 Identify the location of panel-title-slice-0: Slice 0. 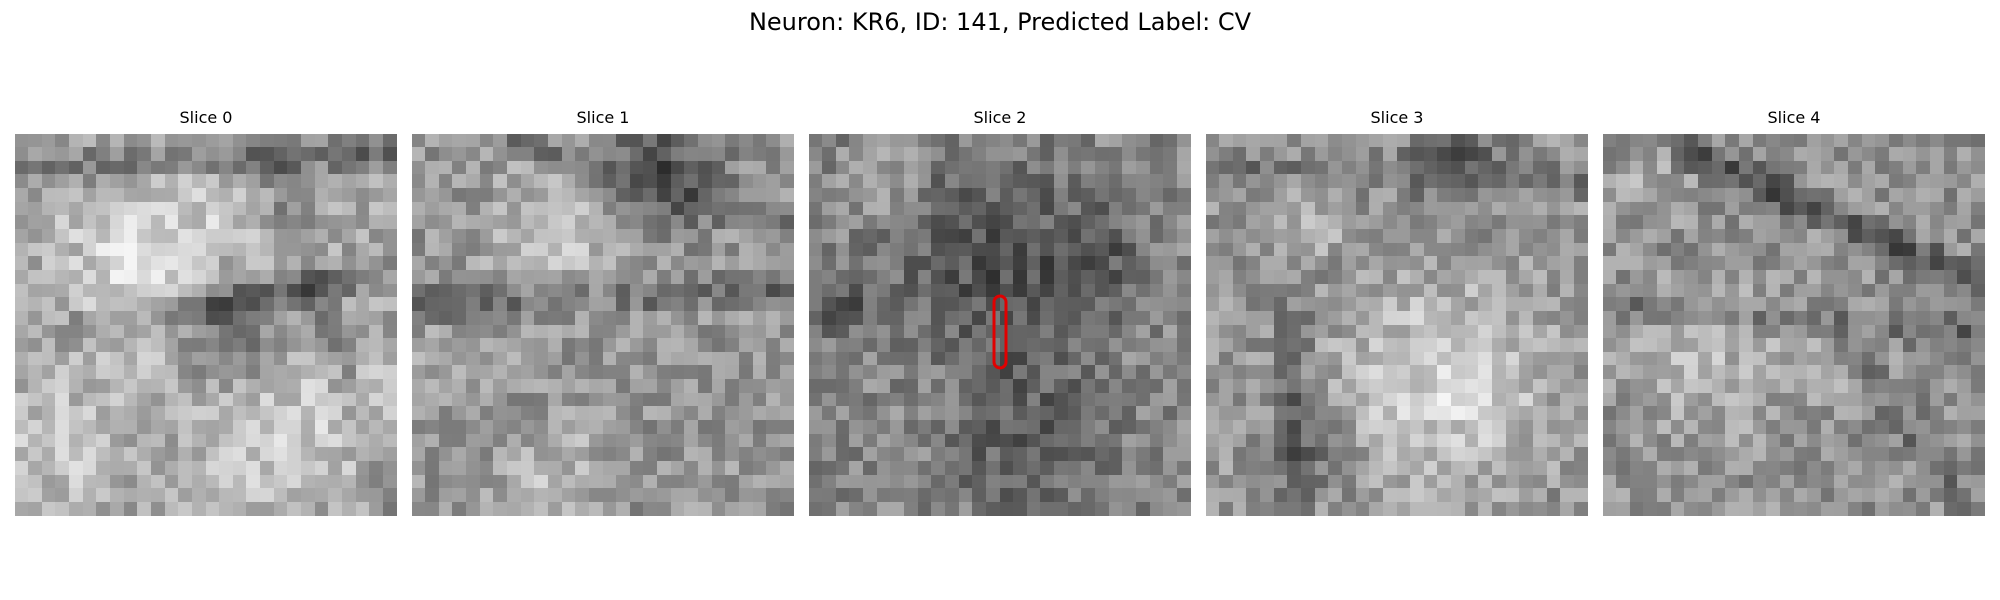
(206, 117).